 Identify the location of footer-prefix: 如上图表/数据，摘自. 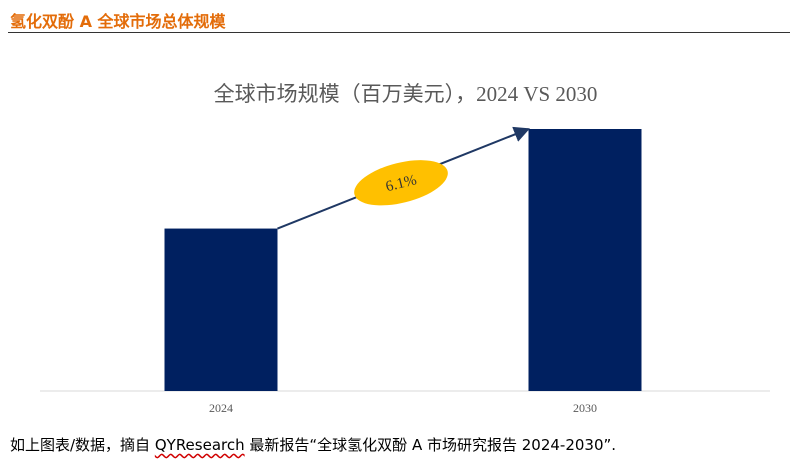
(80, 445).